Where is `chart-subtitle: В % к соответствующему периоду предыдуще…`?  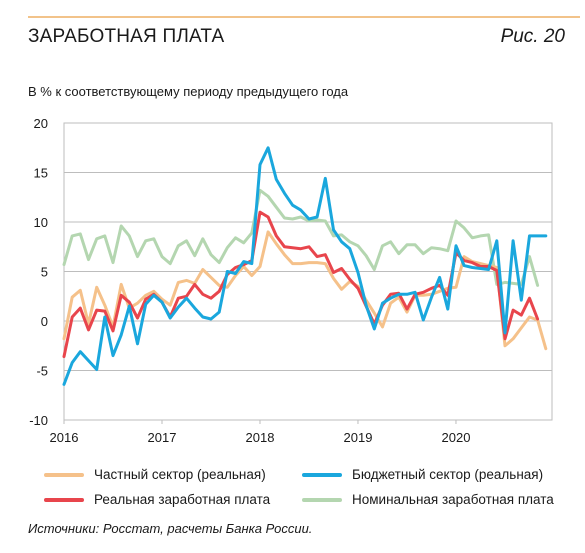 chart-subtitle: В % к соответствующему периоду предыдуще… is located at coordinates (188, 91).